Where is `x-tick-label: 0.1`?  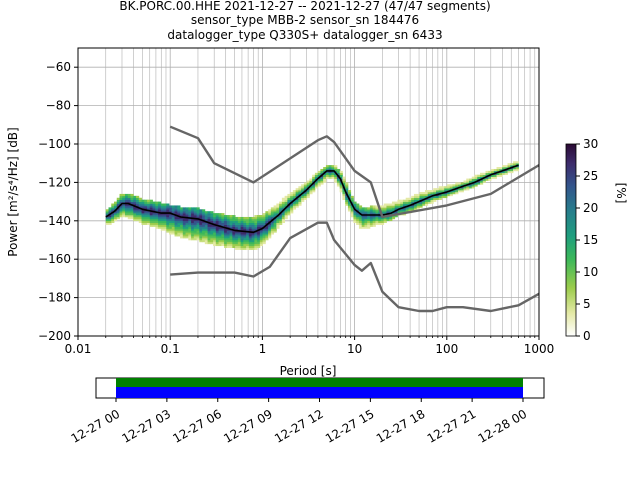
x-tick-label: 0.1 is located at coordinates (170, 349).